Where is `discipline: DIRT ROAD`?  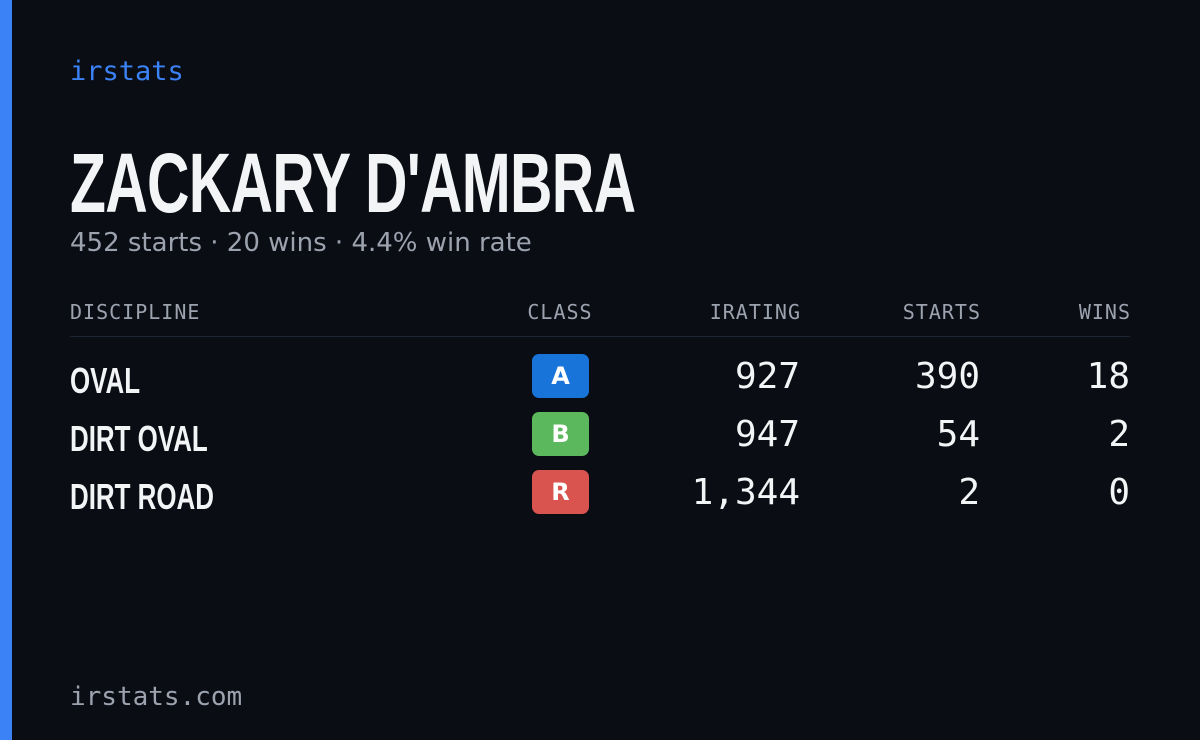
discipline: DIRT ROAD is located at coordinates (142, 496).